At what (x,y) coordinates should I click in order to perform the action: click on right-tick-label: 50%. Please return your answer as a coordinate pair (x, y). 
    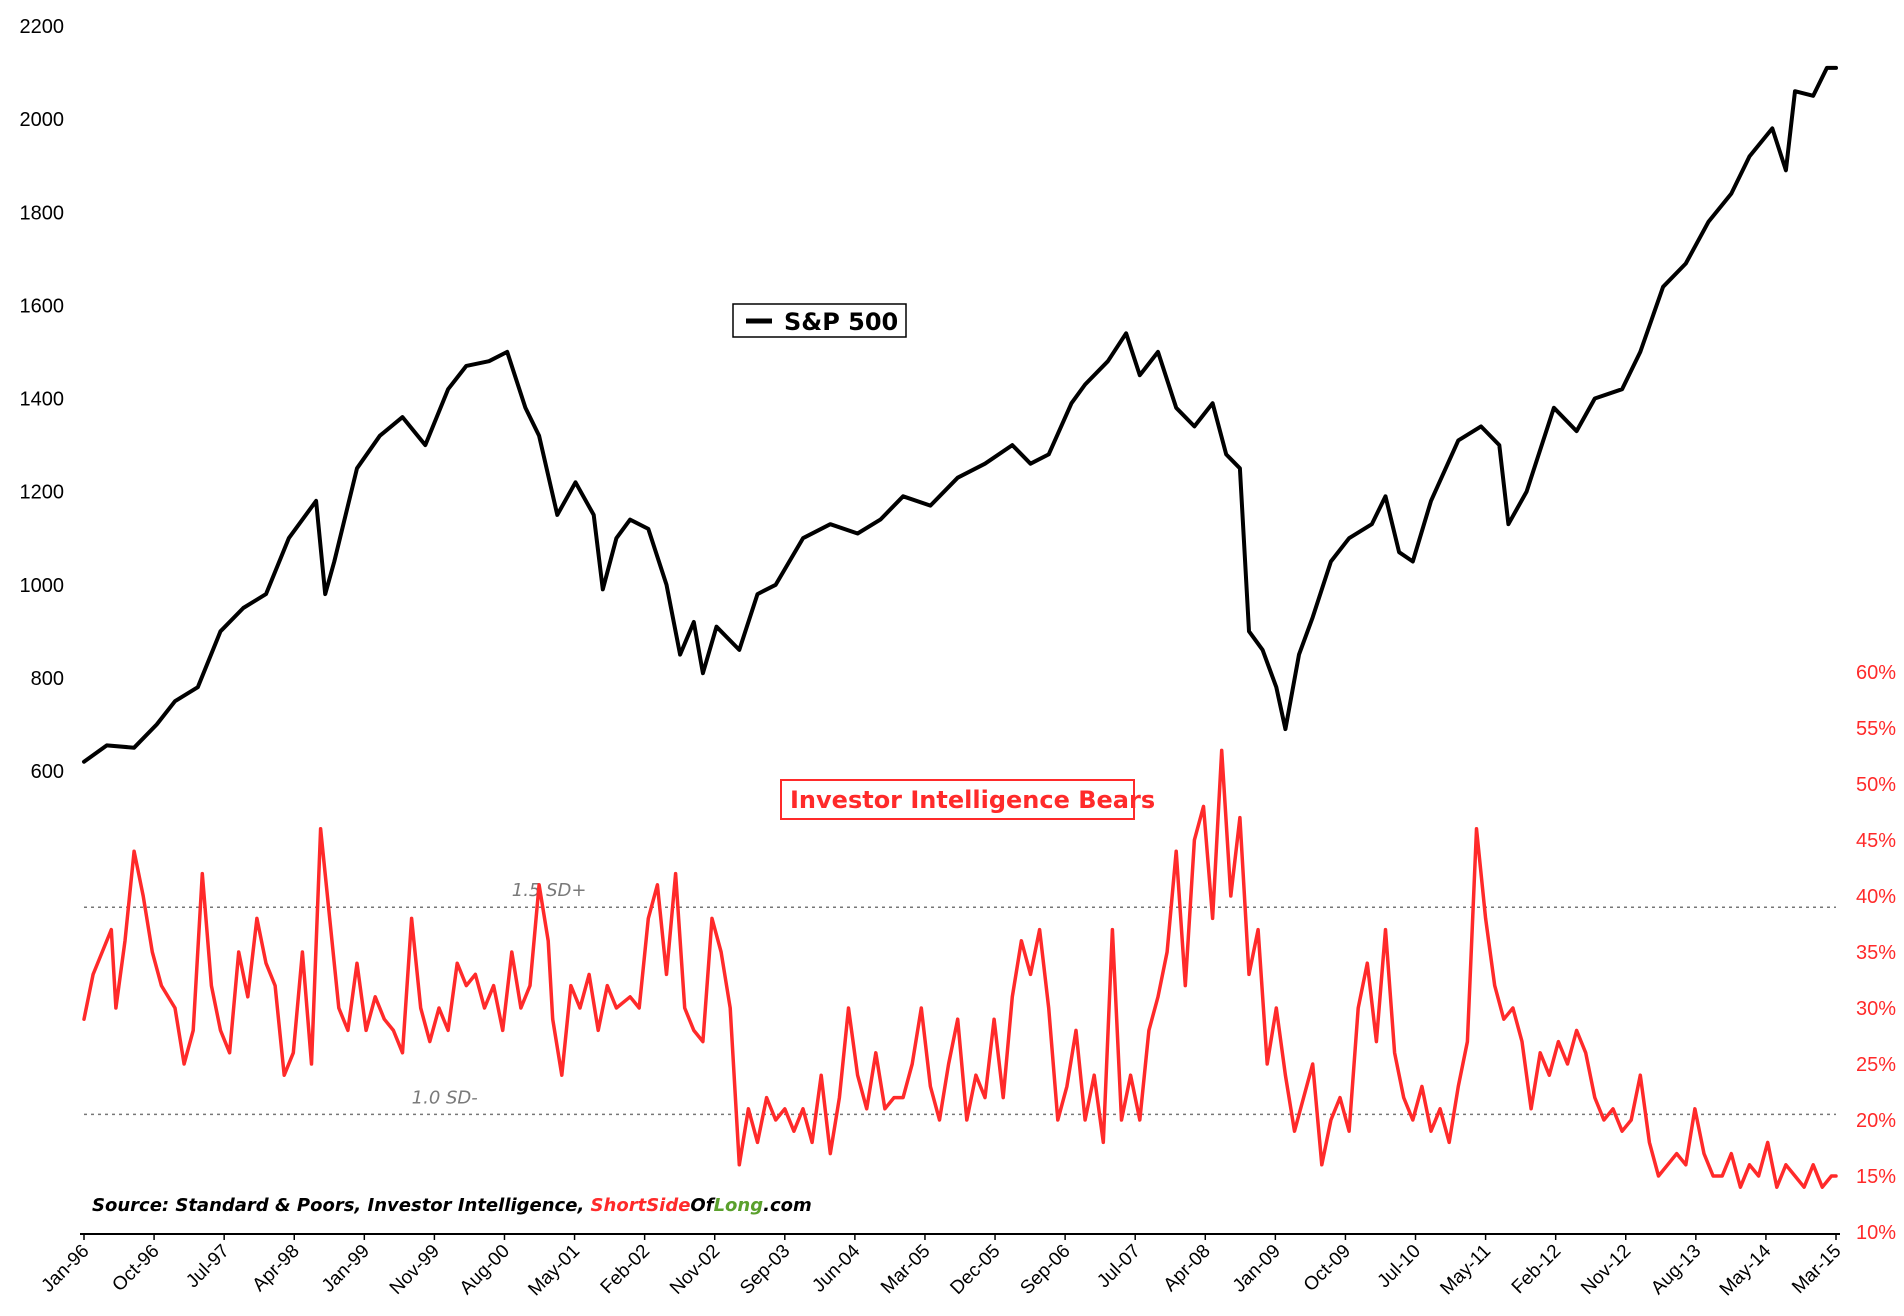
    Looking at the image, I should click on (1876, 785).